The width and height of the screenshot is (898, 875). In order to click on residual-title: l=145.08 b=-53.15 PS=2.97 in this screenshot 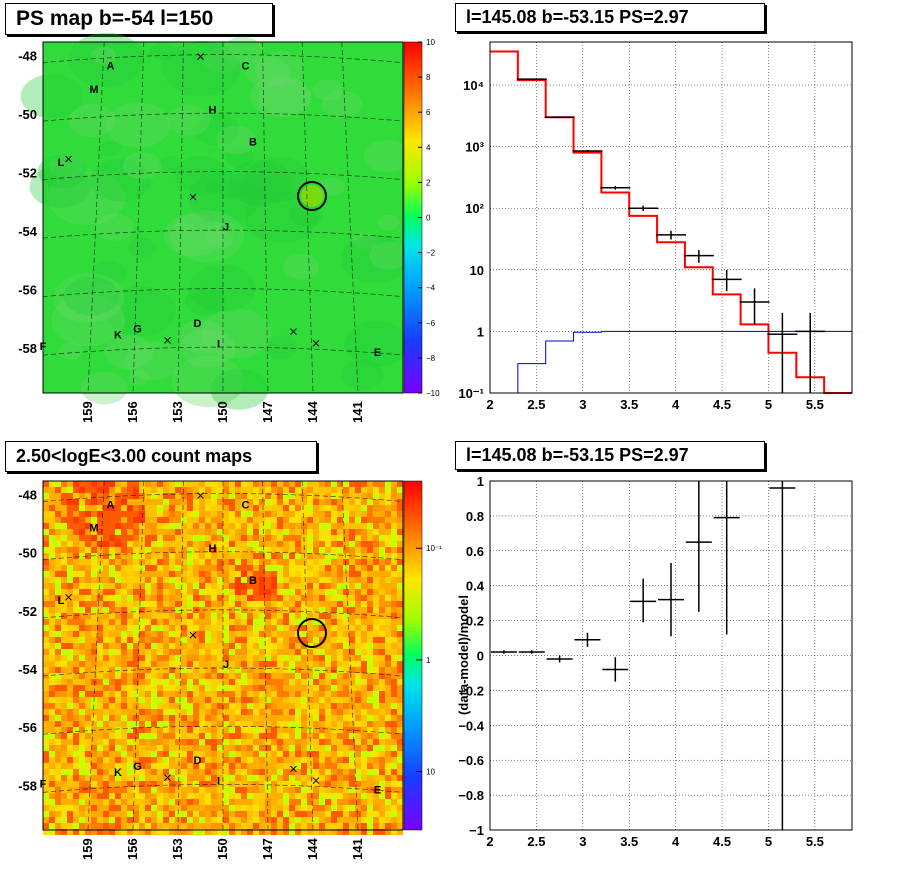, I will do `click(610, 455)`.